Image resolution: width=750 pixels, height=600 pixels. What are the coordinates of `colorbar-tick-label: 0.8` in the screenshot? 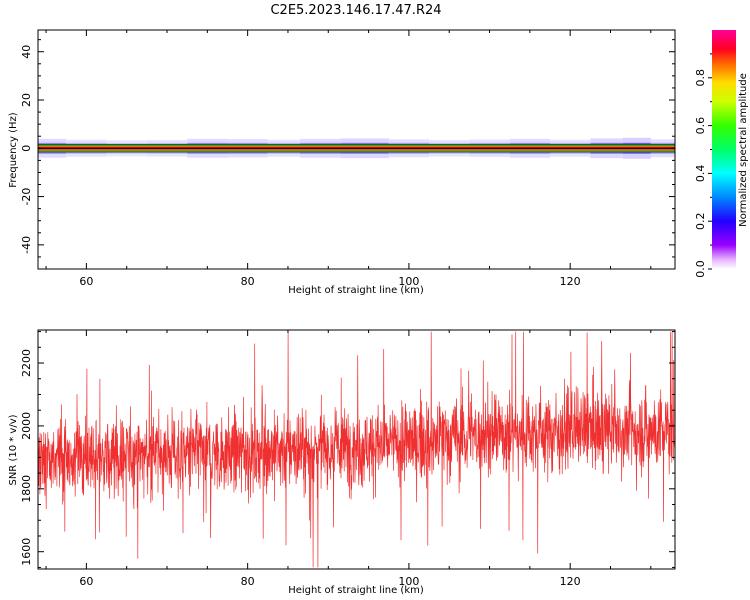 It's located at (700, 78).